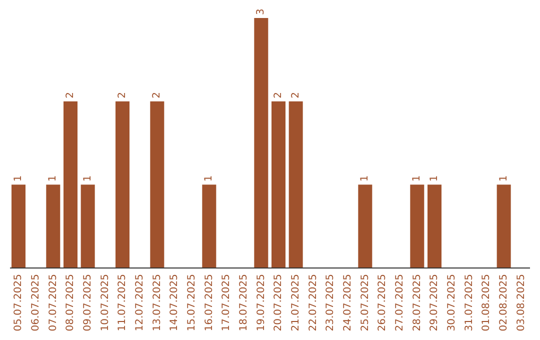 The image size is (540, 340). What do you see at coordinates (486, 303) in the screenshot?
I see `x-tick-label: 01.08.2025` at bounding box center [486, 303].